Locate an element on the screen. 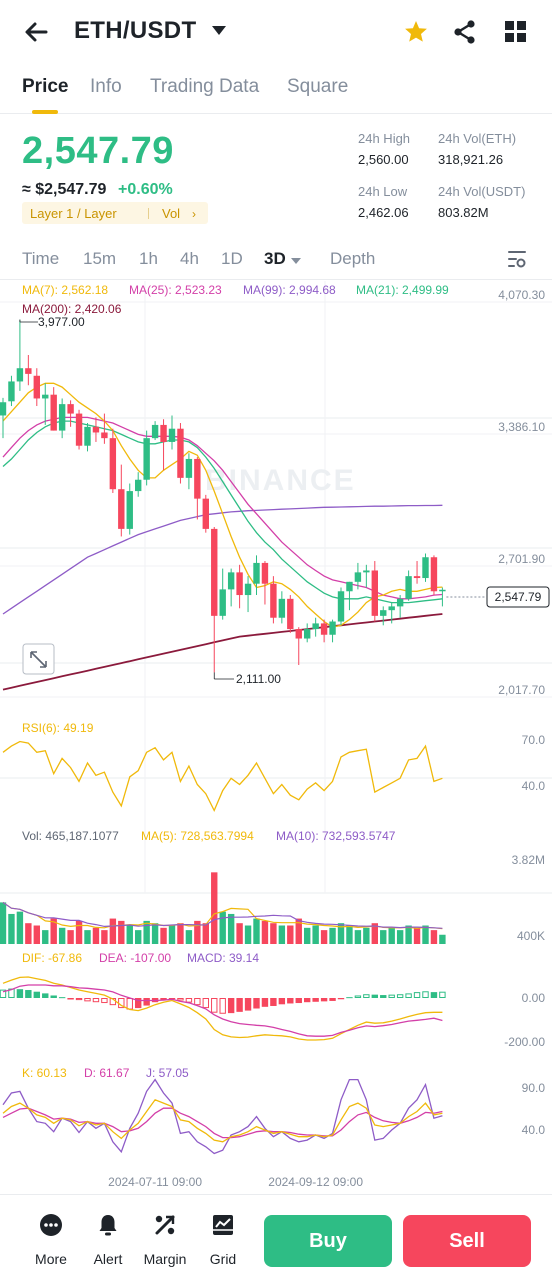 This screenshot has height=1280, width=552. grid-icon is located at coordinates (516, 32).